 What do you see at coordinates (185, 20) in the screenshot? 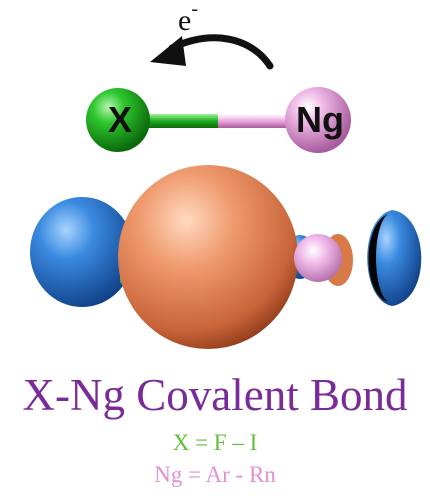
I see `electron-symbol: e` at bounding box center [185, 20].